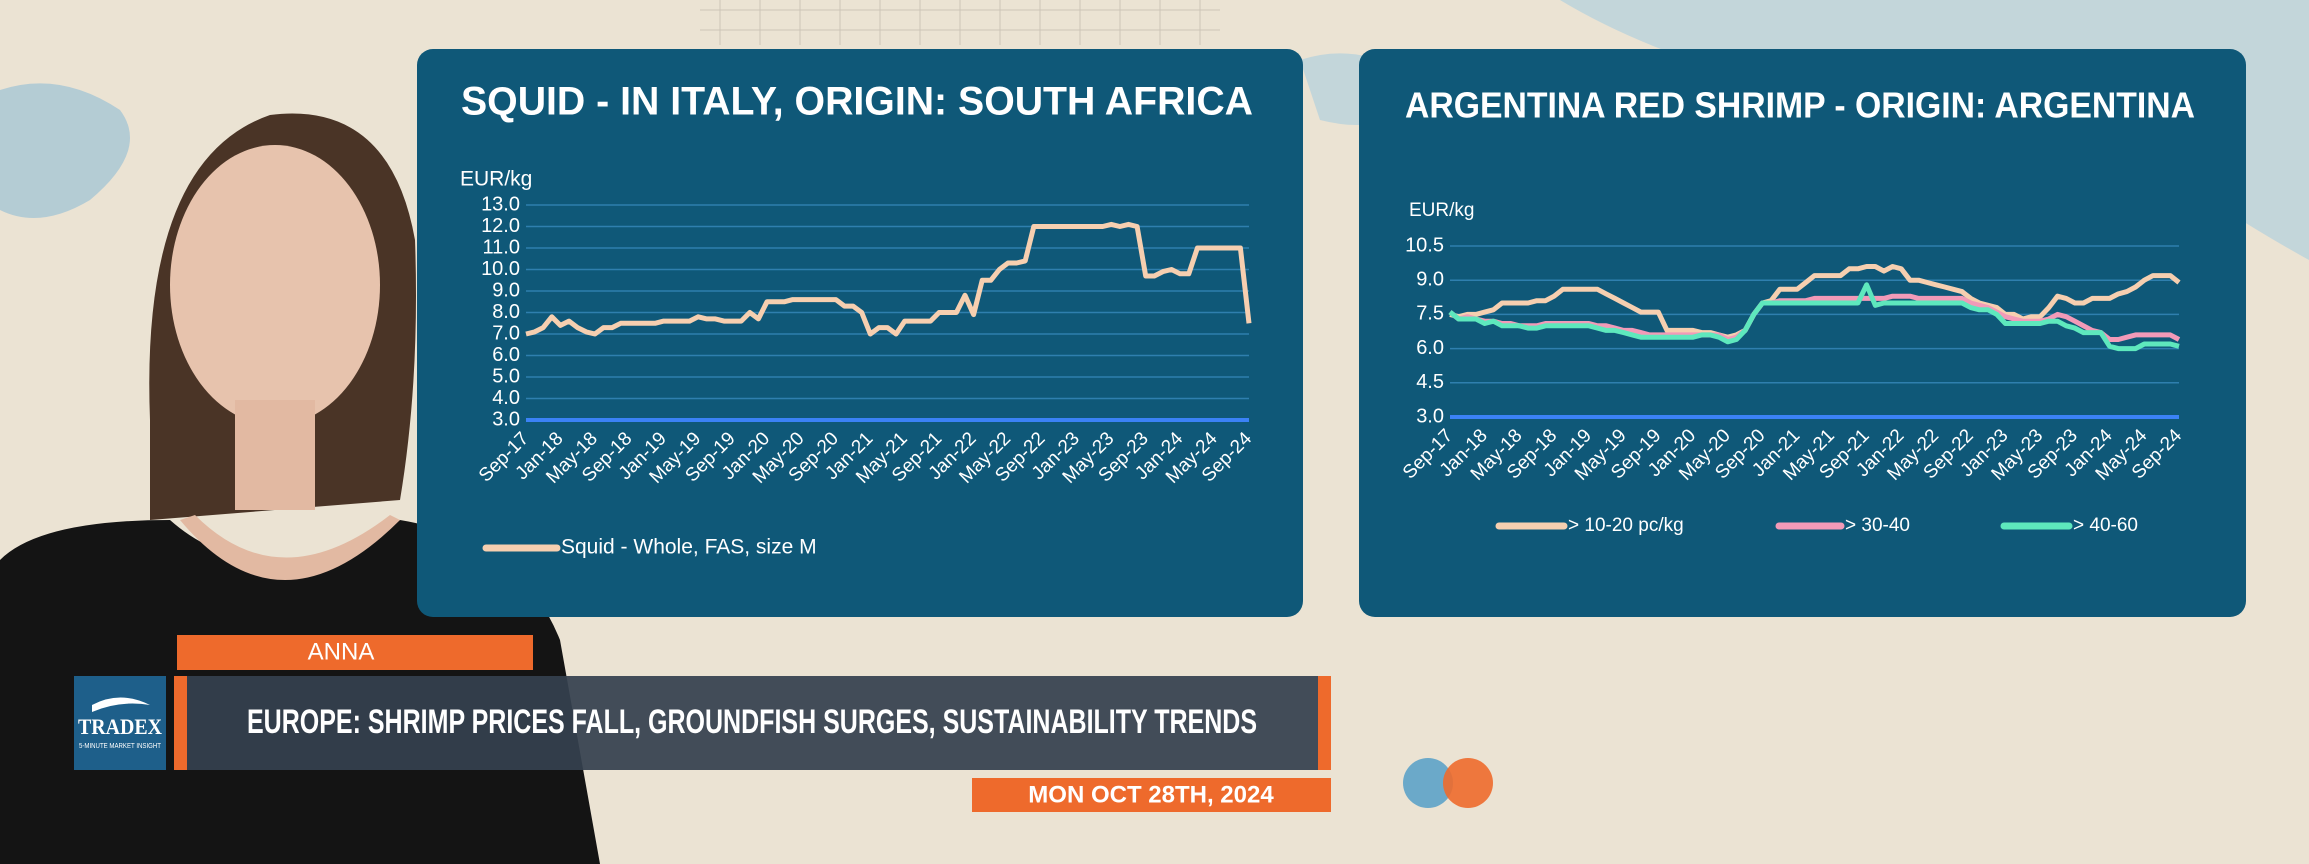 The image size is (2309, 864). I want to click on date-bar, so click(1151, 795).